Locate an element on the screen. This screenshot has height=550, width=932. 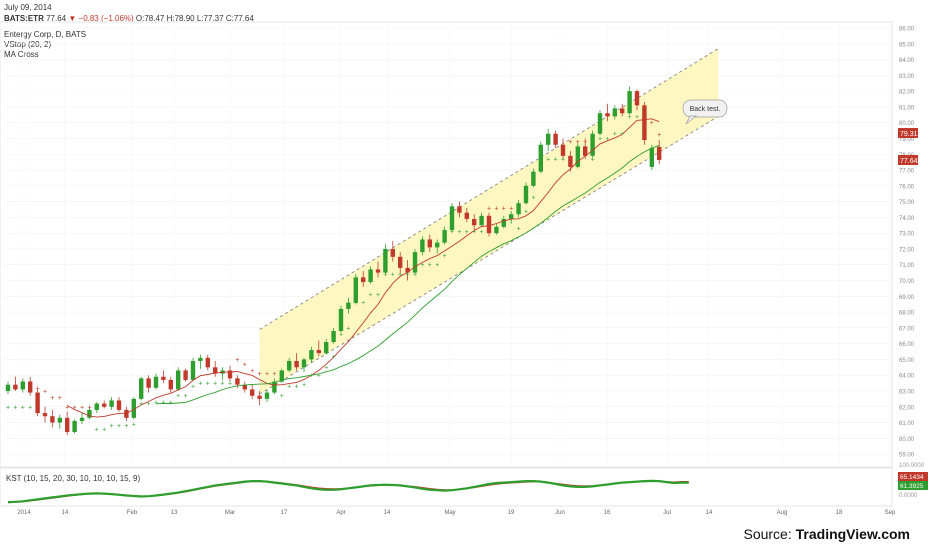
x-tick-label: 2014 is located at coordinates (24, 513).